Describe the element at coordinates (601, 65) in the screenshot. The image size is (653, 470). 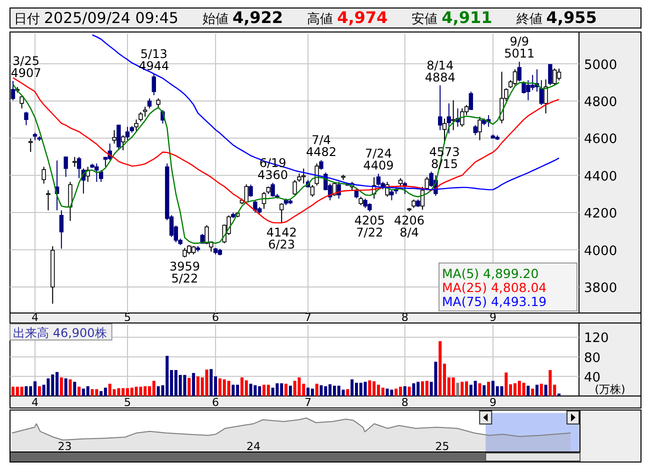
I see `y-tick-label: 5000` at that location.